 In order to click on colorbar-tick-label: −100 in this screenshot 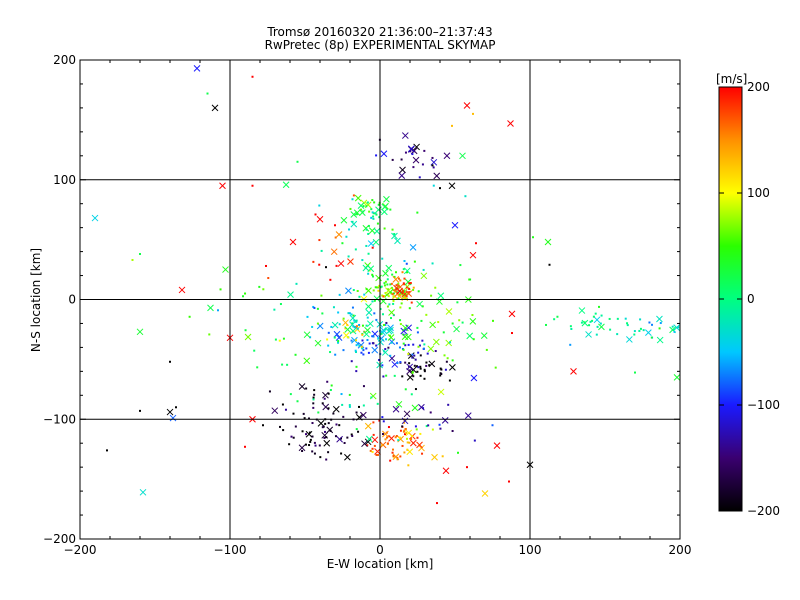, I will do `click(763, 405)`.